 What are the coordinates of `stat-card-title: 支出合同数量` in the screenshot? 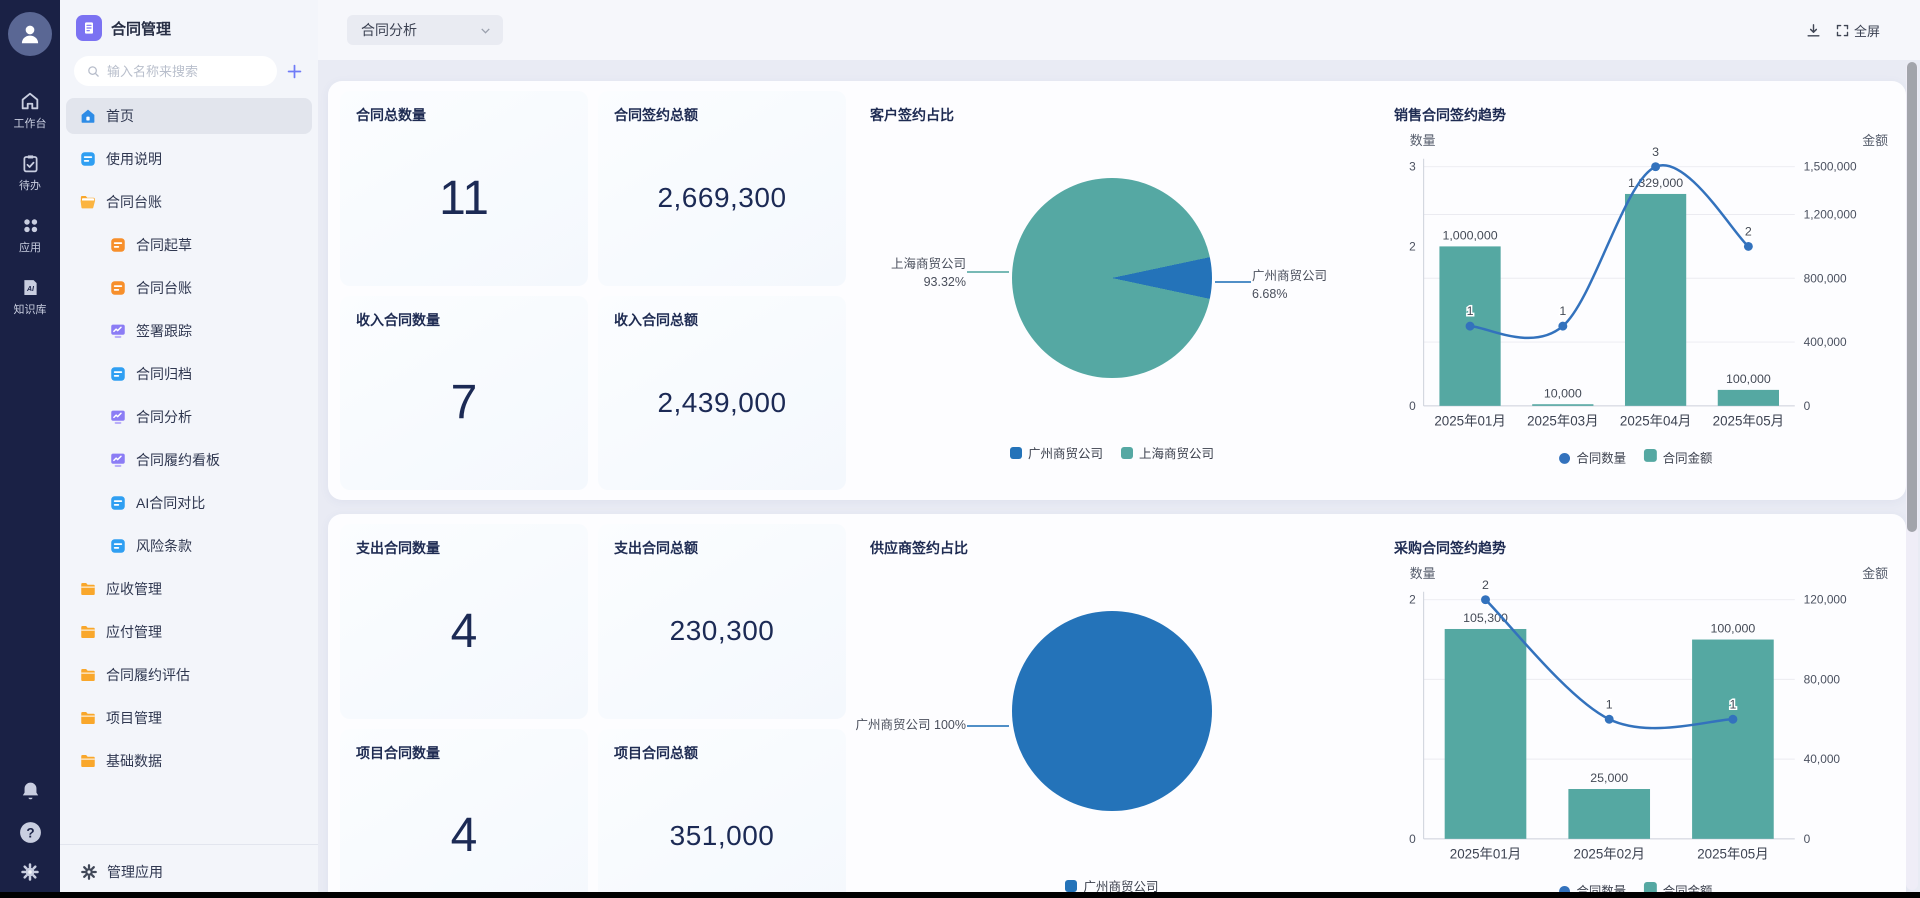 It's located at (398, 548).